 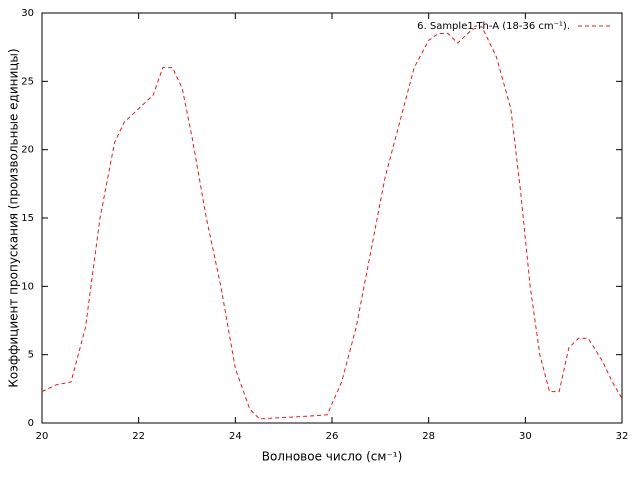 I want to click on x-tick-label: 32, so click(x=622, y=436).